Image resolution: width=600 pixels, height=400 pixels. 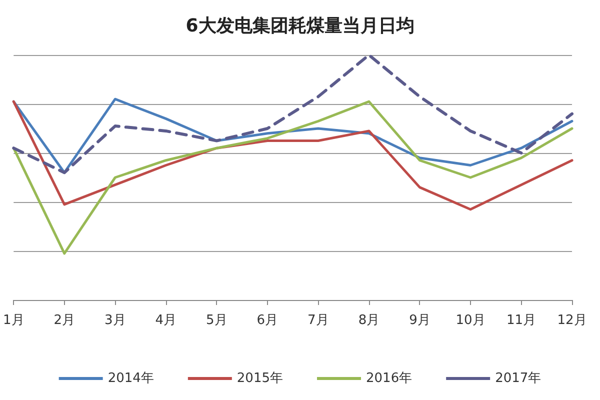 I want to click on legend-label: 2017年, so click(x=518, y=378).